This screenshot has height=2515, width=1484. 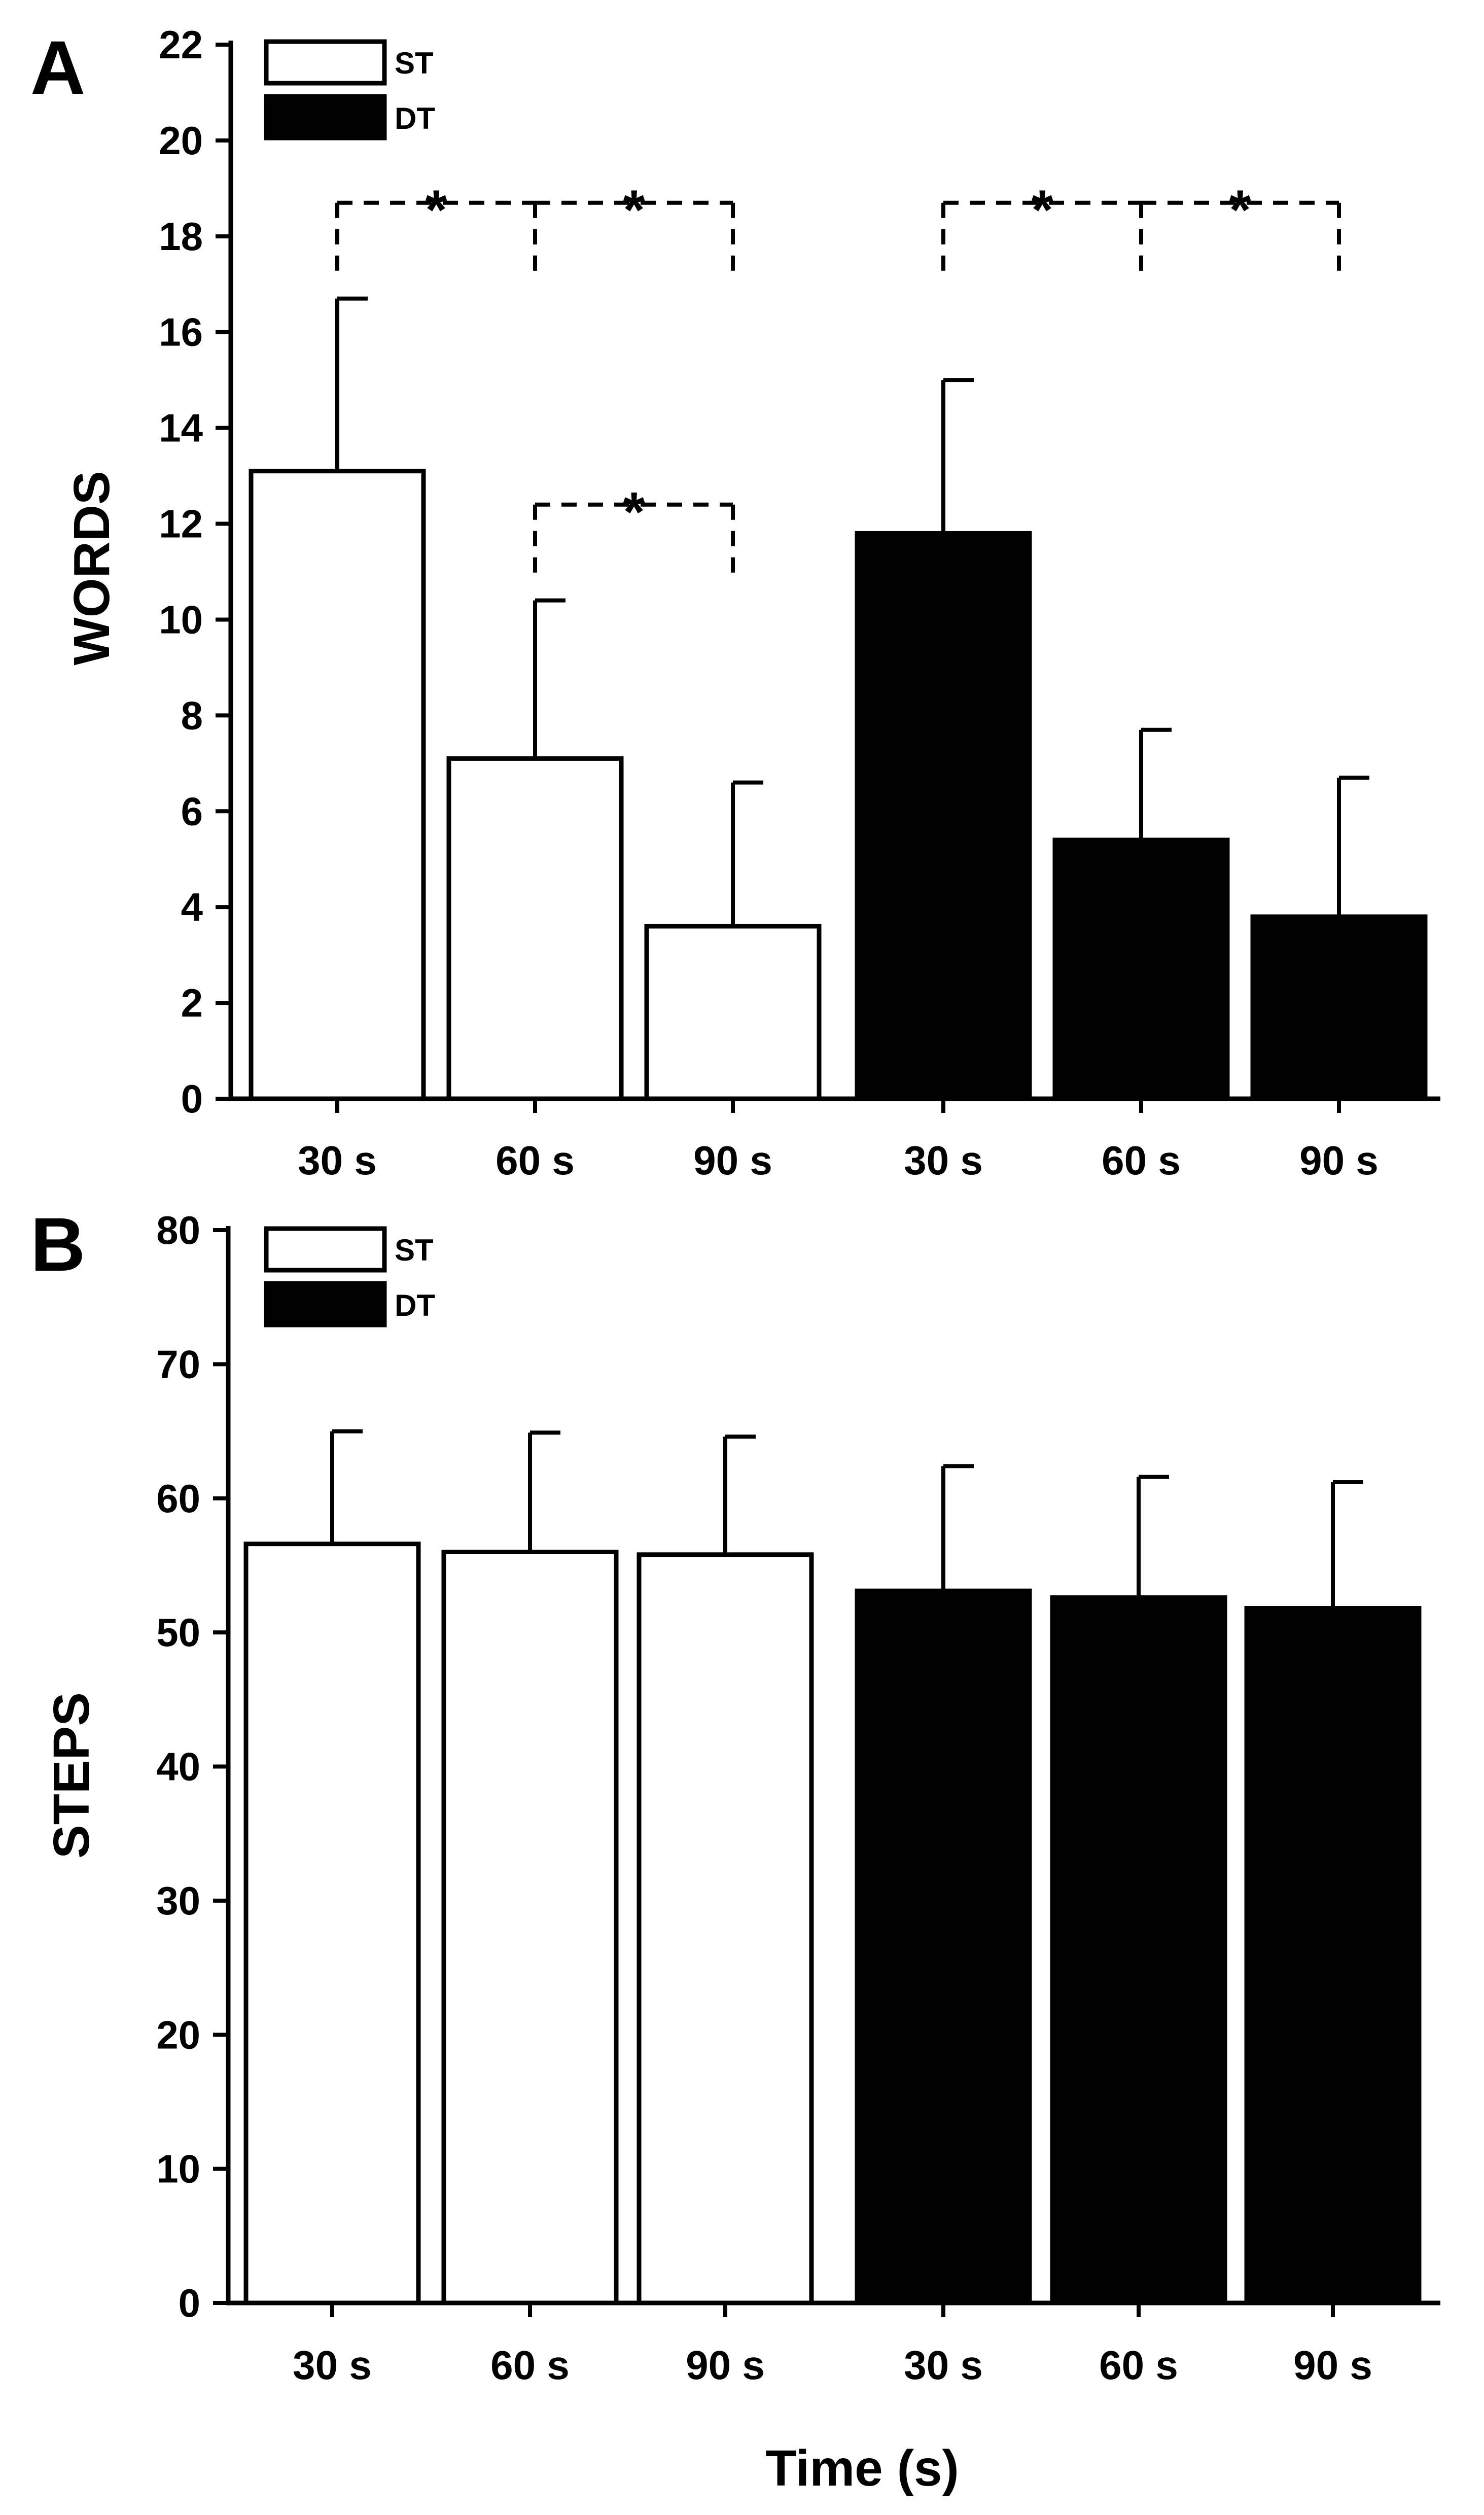 What do you see at coordinates (178, 1230) in the screenshot?
I see `y-tick-label: 80` at bounding box center [178, 1230].